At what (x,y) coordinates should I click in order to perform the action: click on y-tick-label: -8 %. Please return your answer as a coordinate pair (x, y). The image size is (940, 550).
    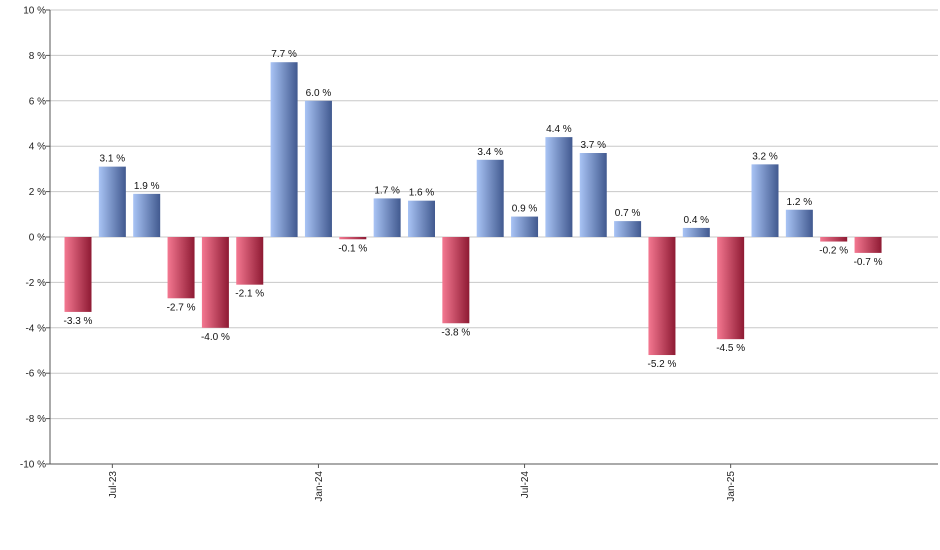
    Looking at the image, I should click on (35, 419).